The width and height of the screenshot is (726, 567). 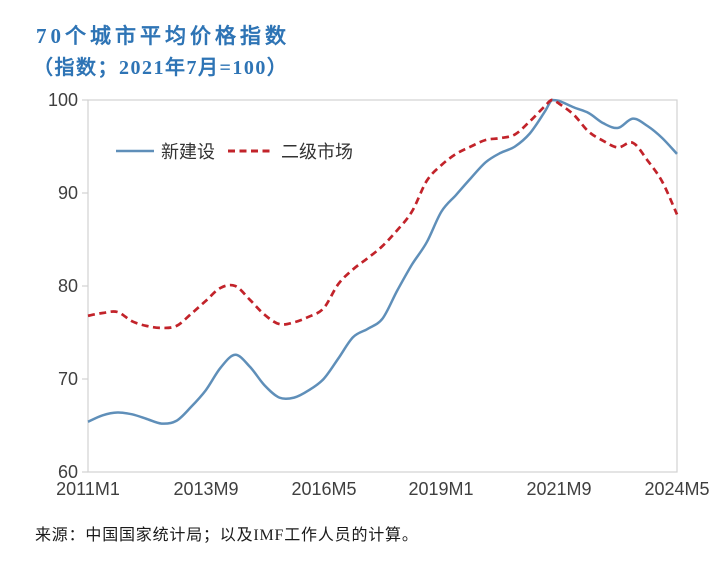 What do you see at coordinates (67, 379) in the screenshot?
I see `y-axis-tick-label: 70` at bounding box center [67, 379].